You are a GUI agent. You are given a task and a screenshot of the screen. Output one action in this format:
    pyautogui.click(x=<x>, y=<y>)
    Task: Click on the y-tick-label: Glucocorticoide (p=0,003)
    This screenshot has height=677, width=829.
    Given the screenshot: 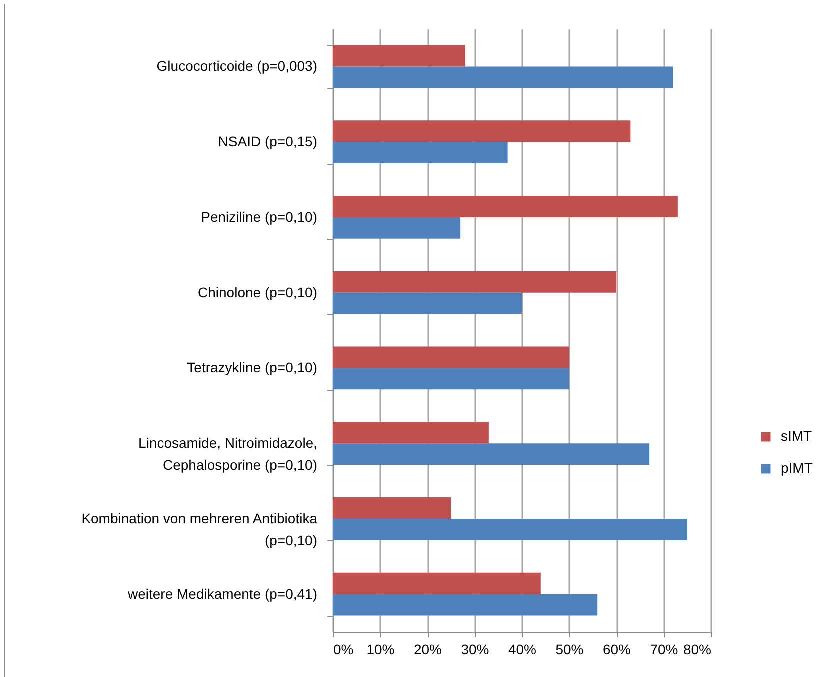 What is the action you would take?
    pyautogui.click(x=237, y=66)
    